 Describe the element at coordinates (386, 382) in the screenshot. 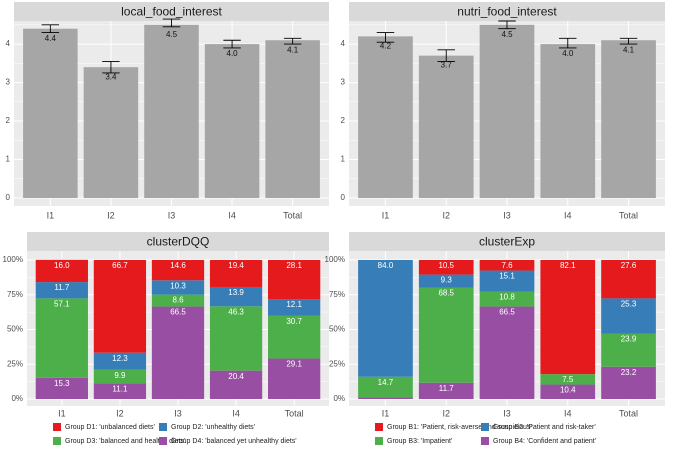

I see `segment-value-label: 14.7` at that location.